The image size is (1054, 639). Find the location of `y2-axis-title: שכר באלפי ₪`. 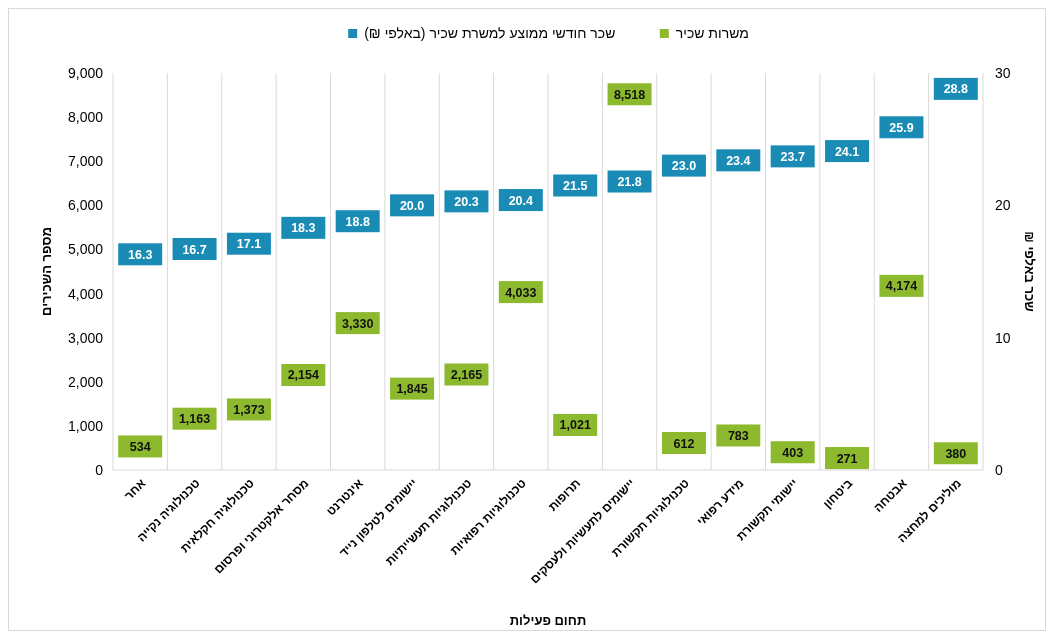

y2-axis-title: שכר באלפי ₪ is located at coordinates (1029, 271).